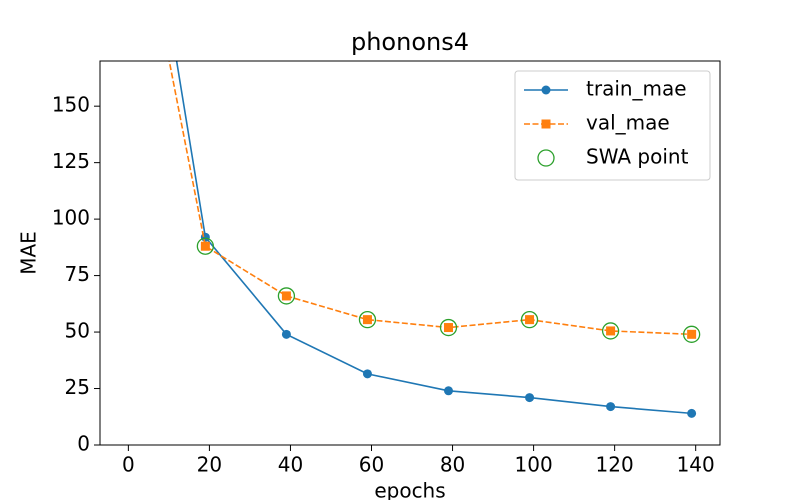 This screenshot has width=800, height=500. I want to click on y-axis-label: MAE, so click(29, 253).